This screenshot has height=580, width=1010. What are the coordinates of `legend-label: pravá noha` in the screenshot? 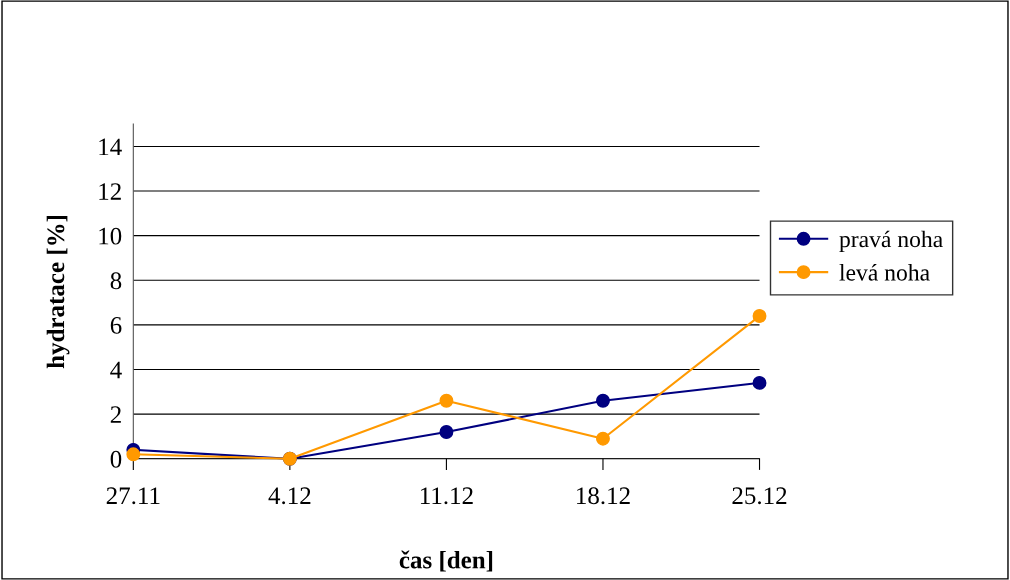 It's located at (891, 241).